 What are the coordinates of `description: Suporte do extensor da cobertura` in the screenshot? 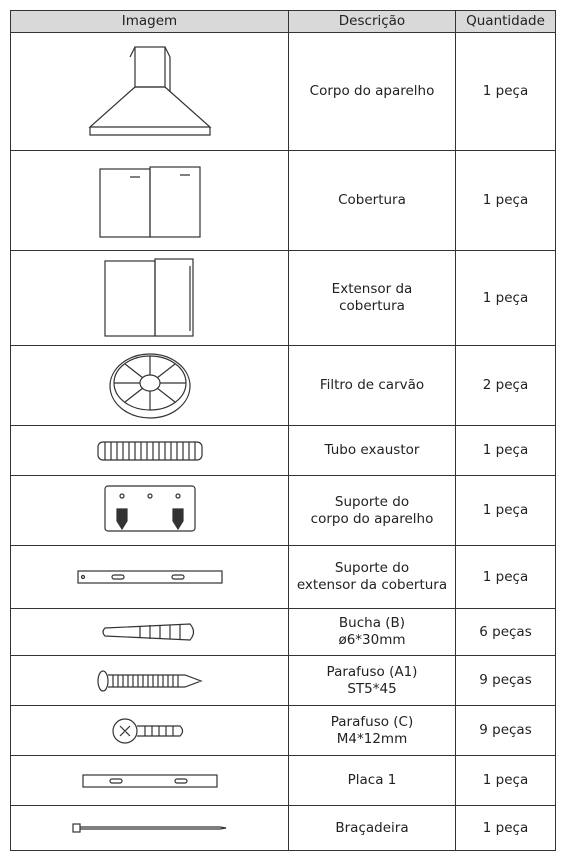 It's located at (372, 577).